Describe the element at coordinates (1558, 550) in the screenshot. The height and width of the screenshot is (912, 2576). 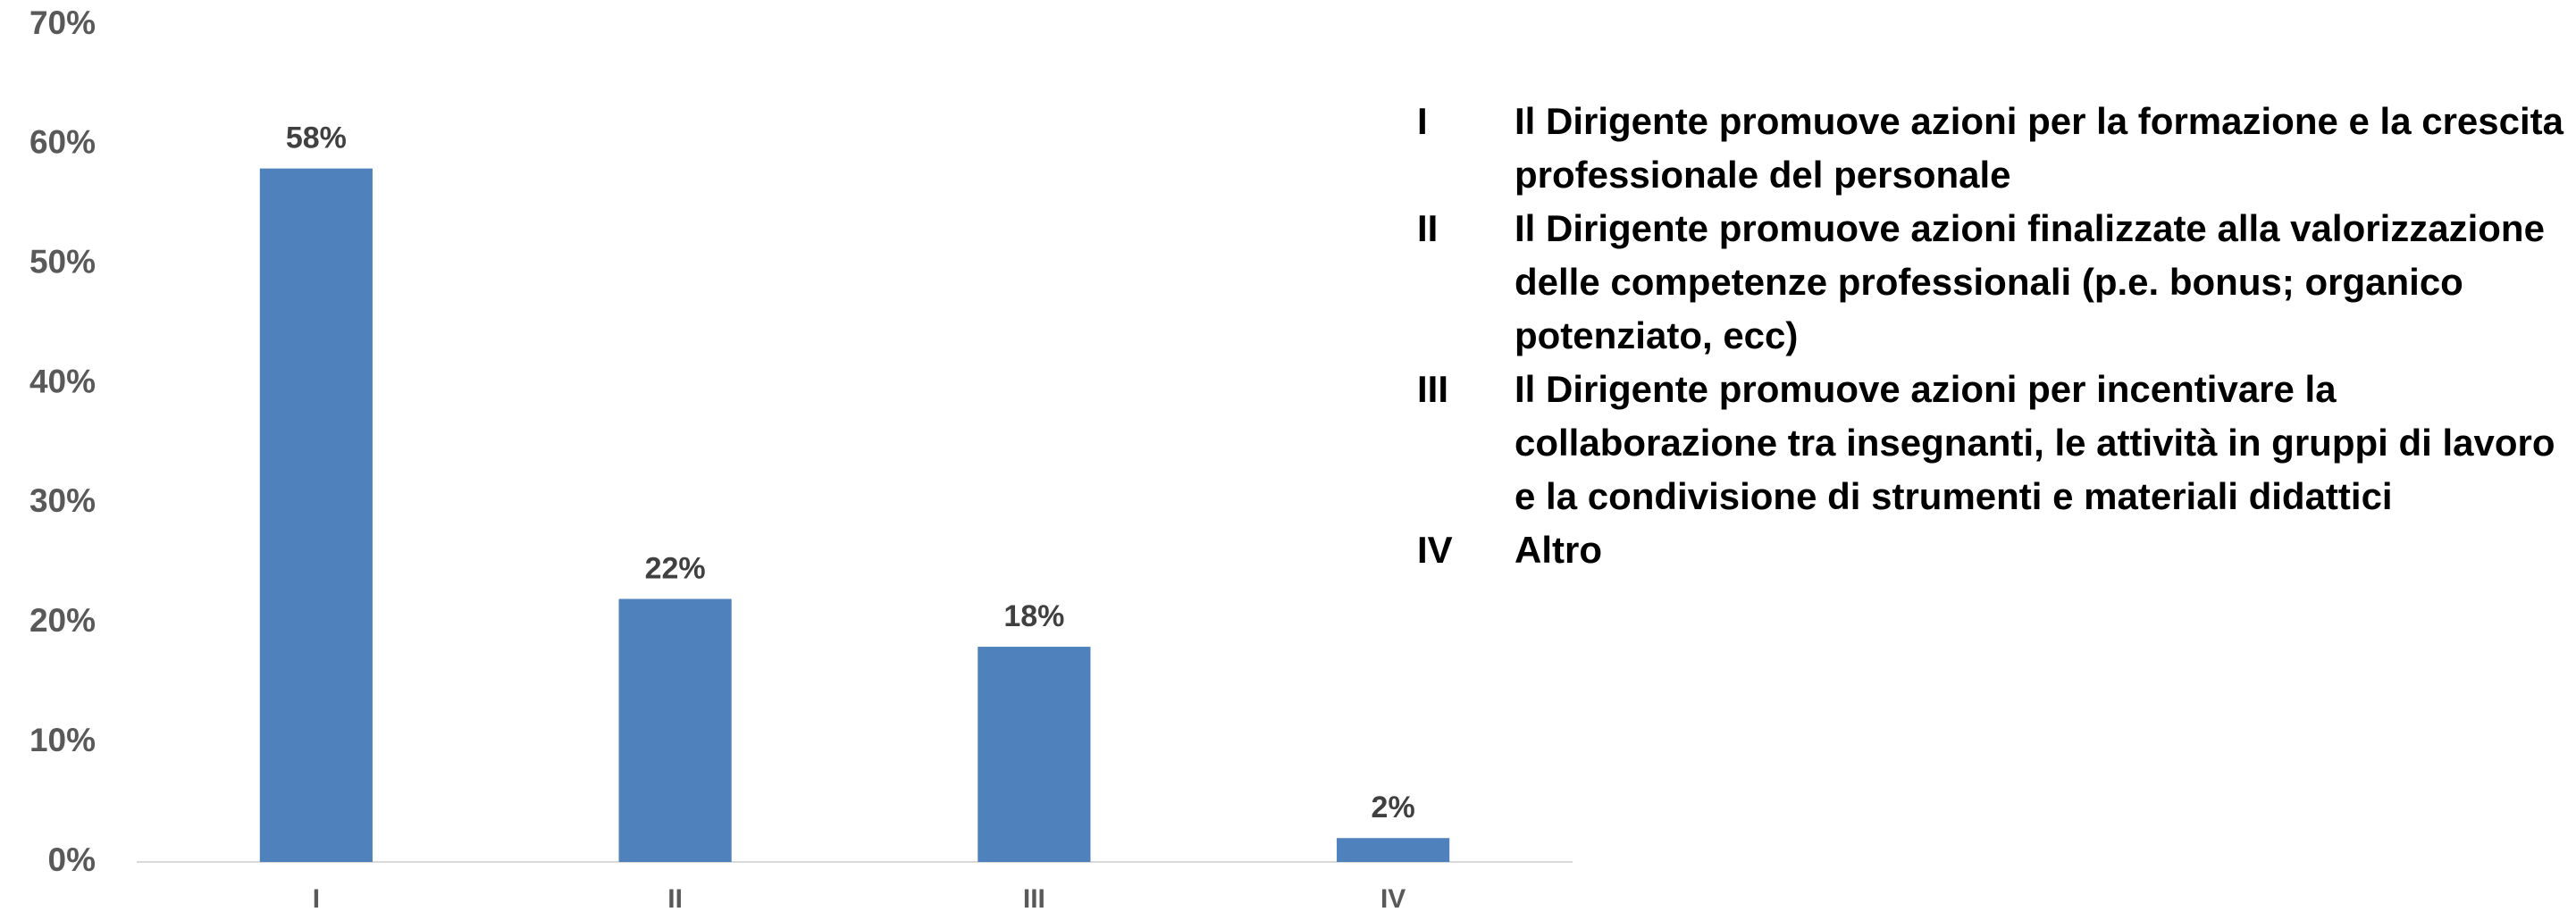
I see `key-text: Altro` at that location.